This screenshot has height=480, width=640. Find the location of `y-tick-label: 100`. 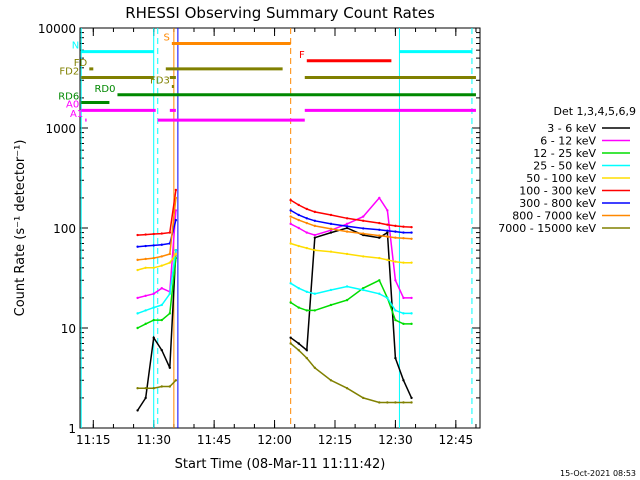

y-tick-label: 100 is located at coordinates (64, 229).